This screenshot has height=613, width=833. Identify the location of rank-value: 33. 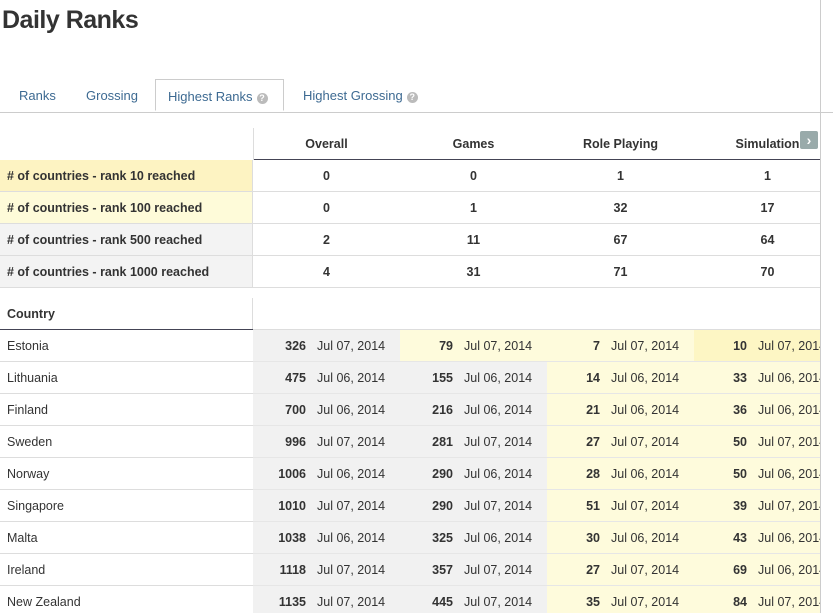
(740, 378).